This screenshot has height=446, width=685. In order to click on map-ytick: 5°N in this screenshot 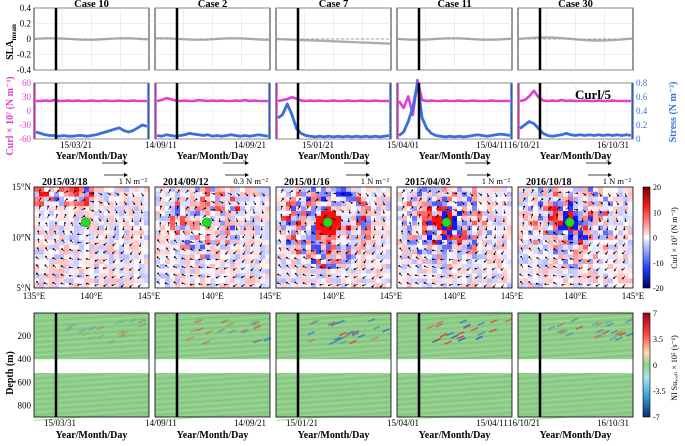, I will do `click(23, 288)`.